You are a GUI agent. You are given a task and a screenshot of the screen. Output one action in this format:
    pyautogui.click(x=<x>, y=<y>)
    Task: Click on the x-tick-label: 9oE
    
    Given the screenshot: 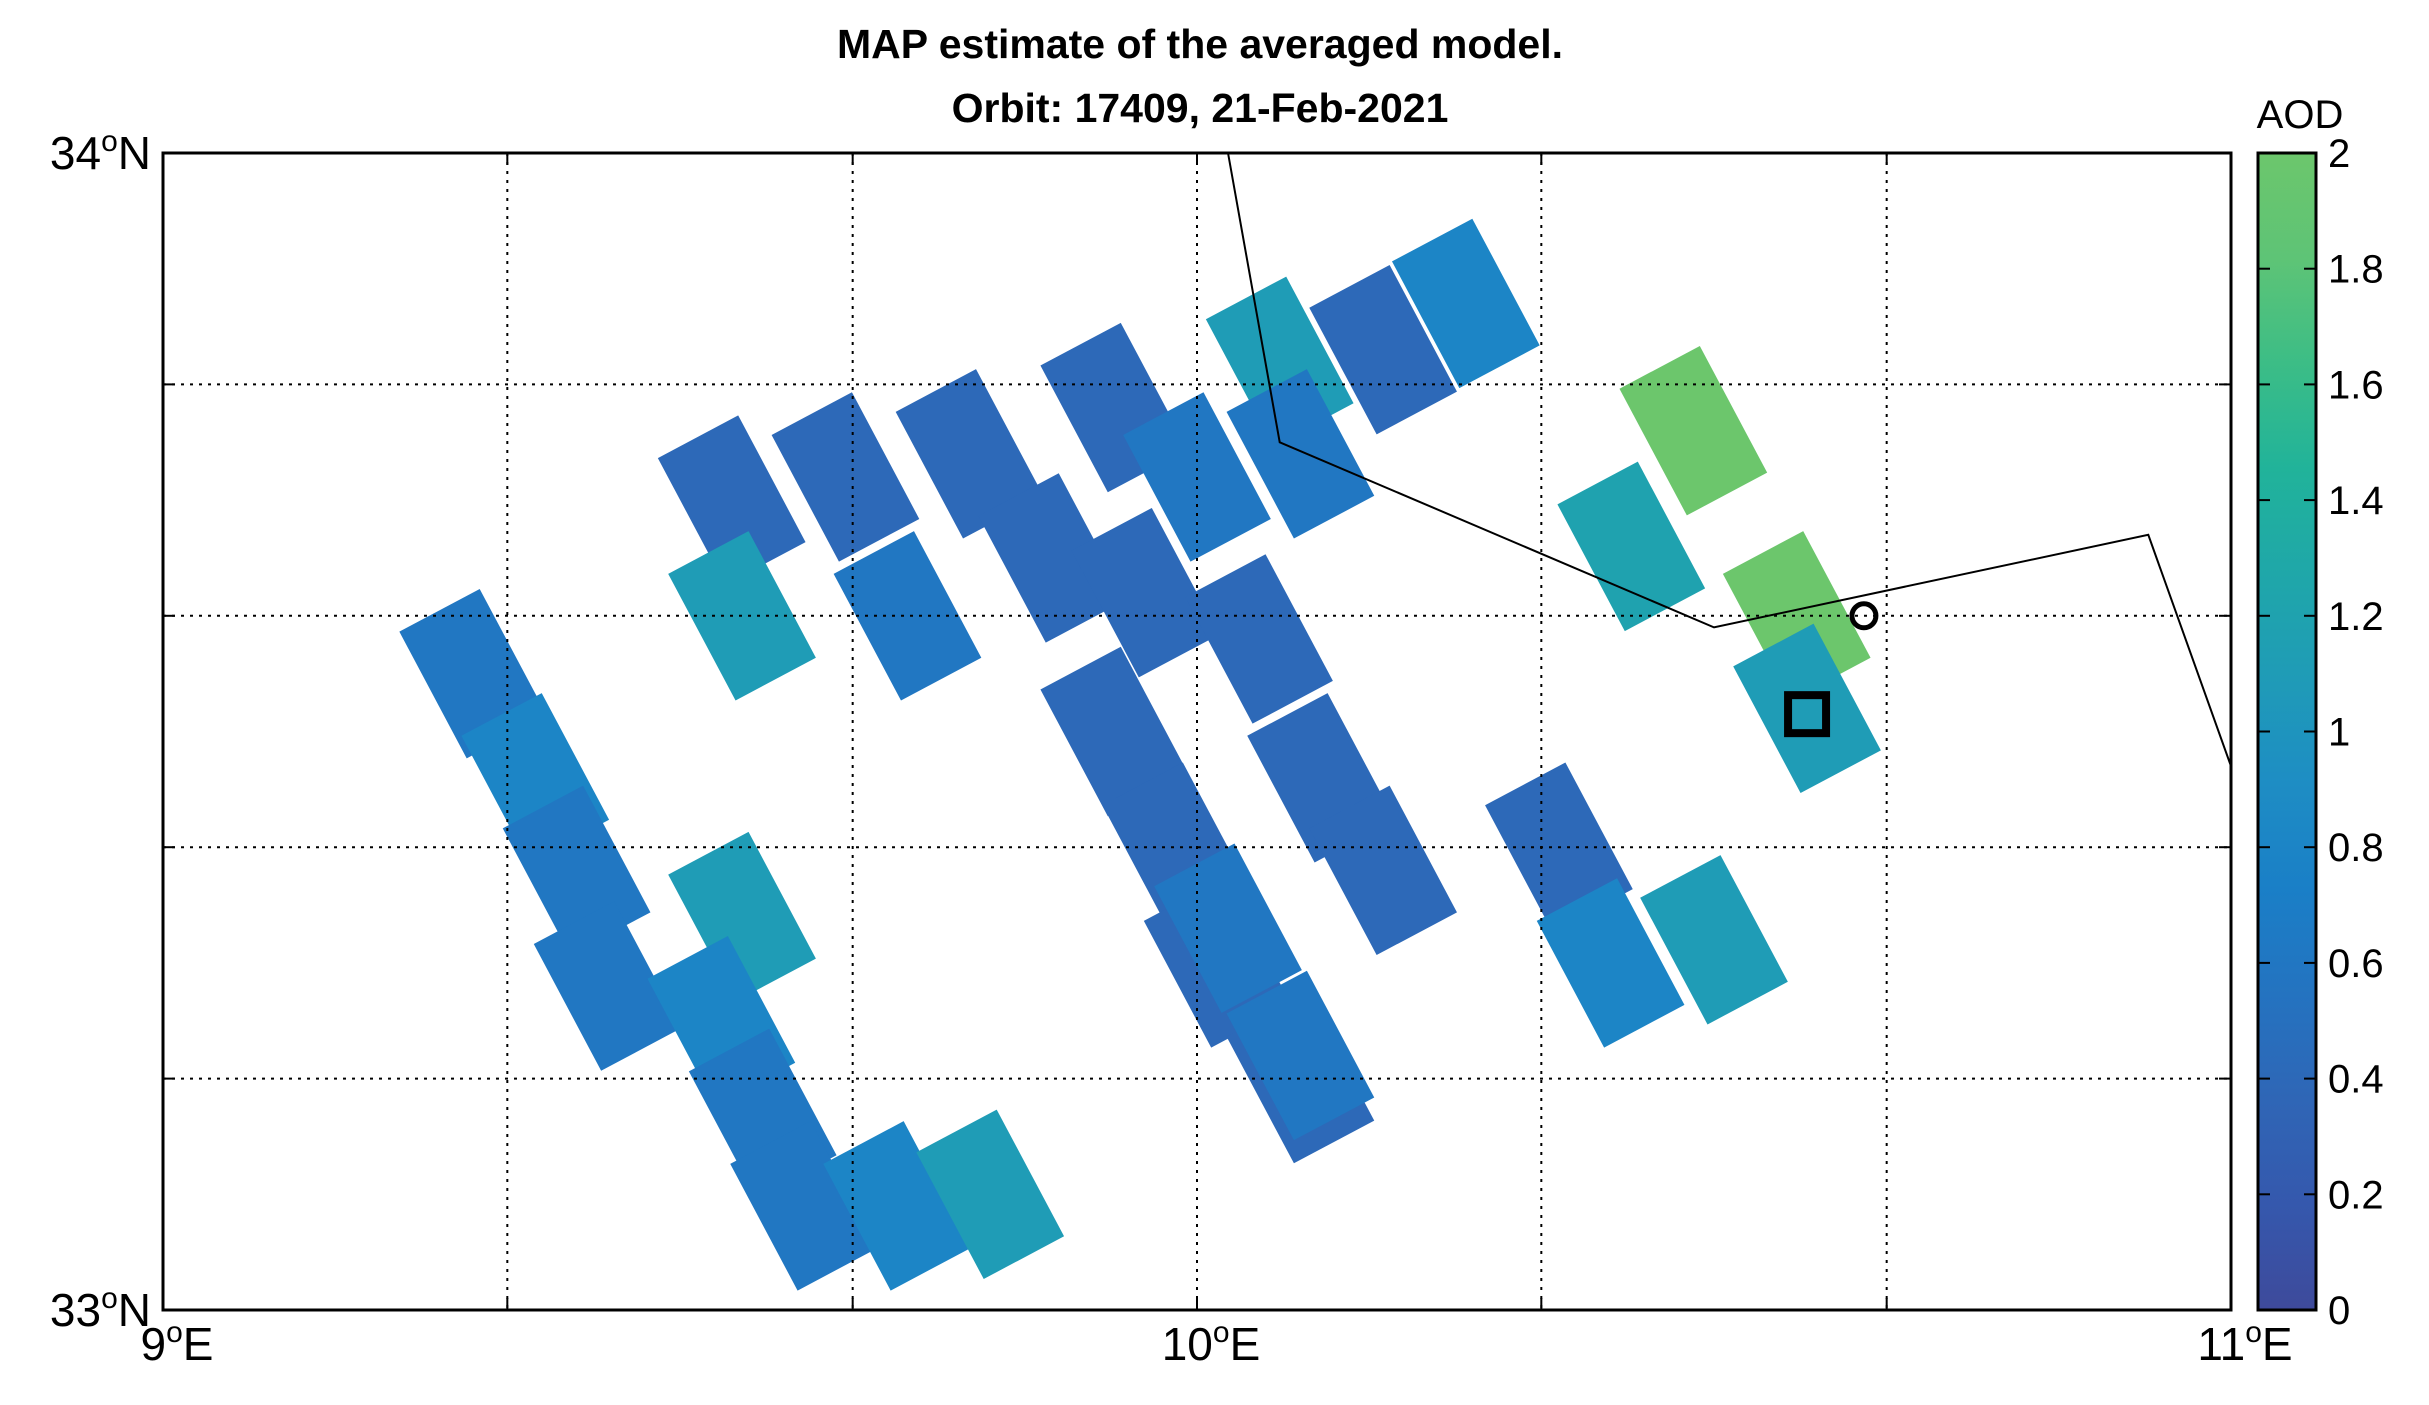 What is the action you would take?
    pyautogui.click(x=177, y=1343)
    